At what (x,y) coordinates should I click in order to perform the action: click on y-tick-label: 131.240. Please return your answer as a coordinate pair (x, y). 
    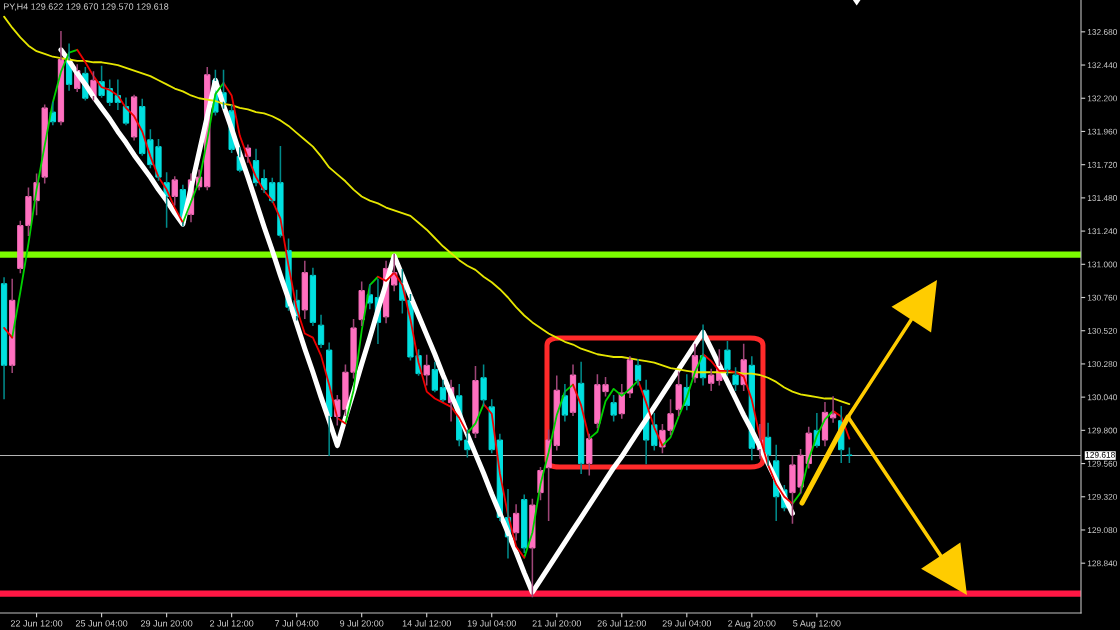
    Looking at the image, I should click on (1102, 231).